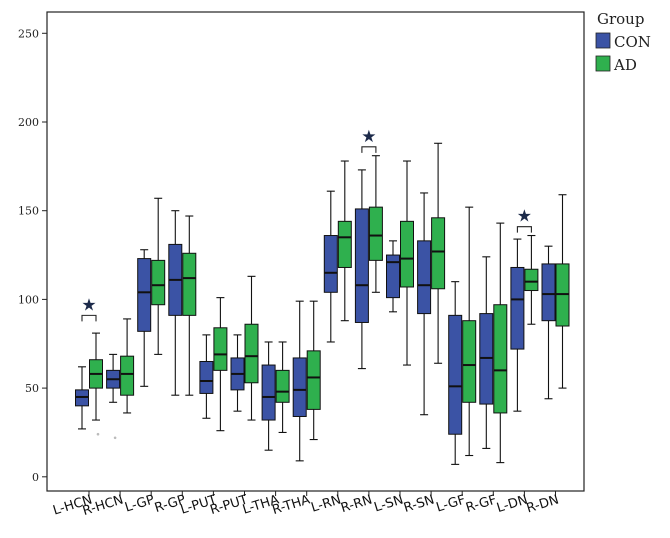 Image resolution: width=670 pixels, height=538 pixels. What do you see at coordinates (620, 19) in the screenshot?
I see `legend-title: Group` at bounding box center [620, 19].